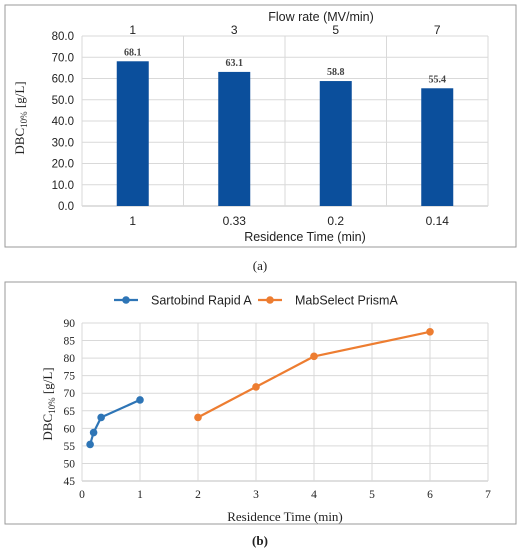 Image resolution: width=521 pixels, height=550 pixels. I want to click on panel-b-series-lines, so click(260, 387).